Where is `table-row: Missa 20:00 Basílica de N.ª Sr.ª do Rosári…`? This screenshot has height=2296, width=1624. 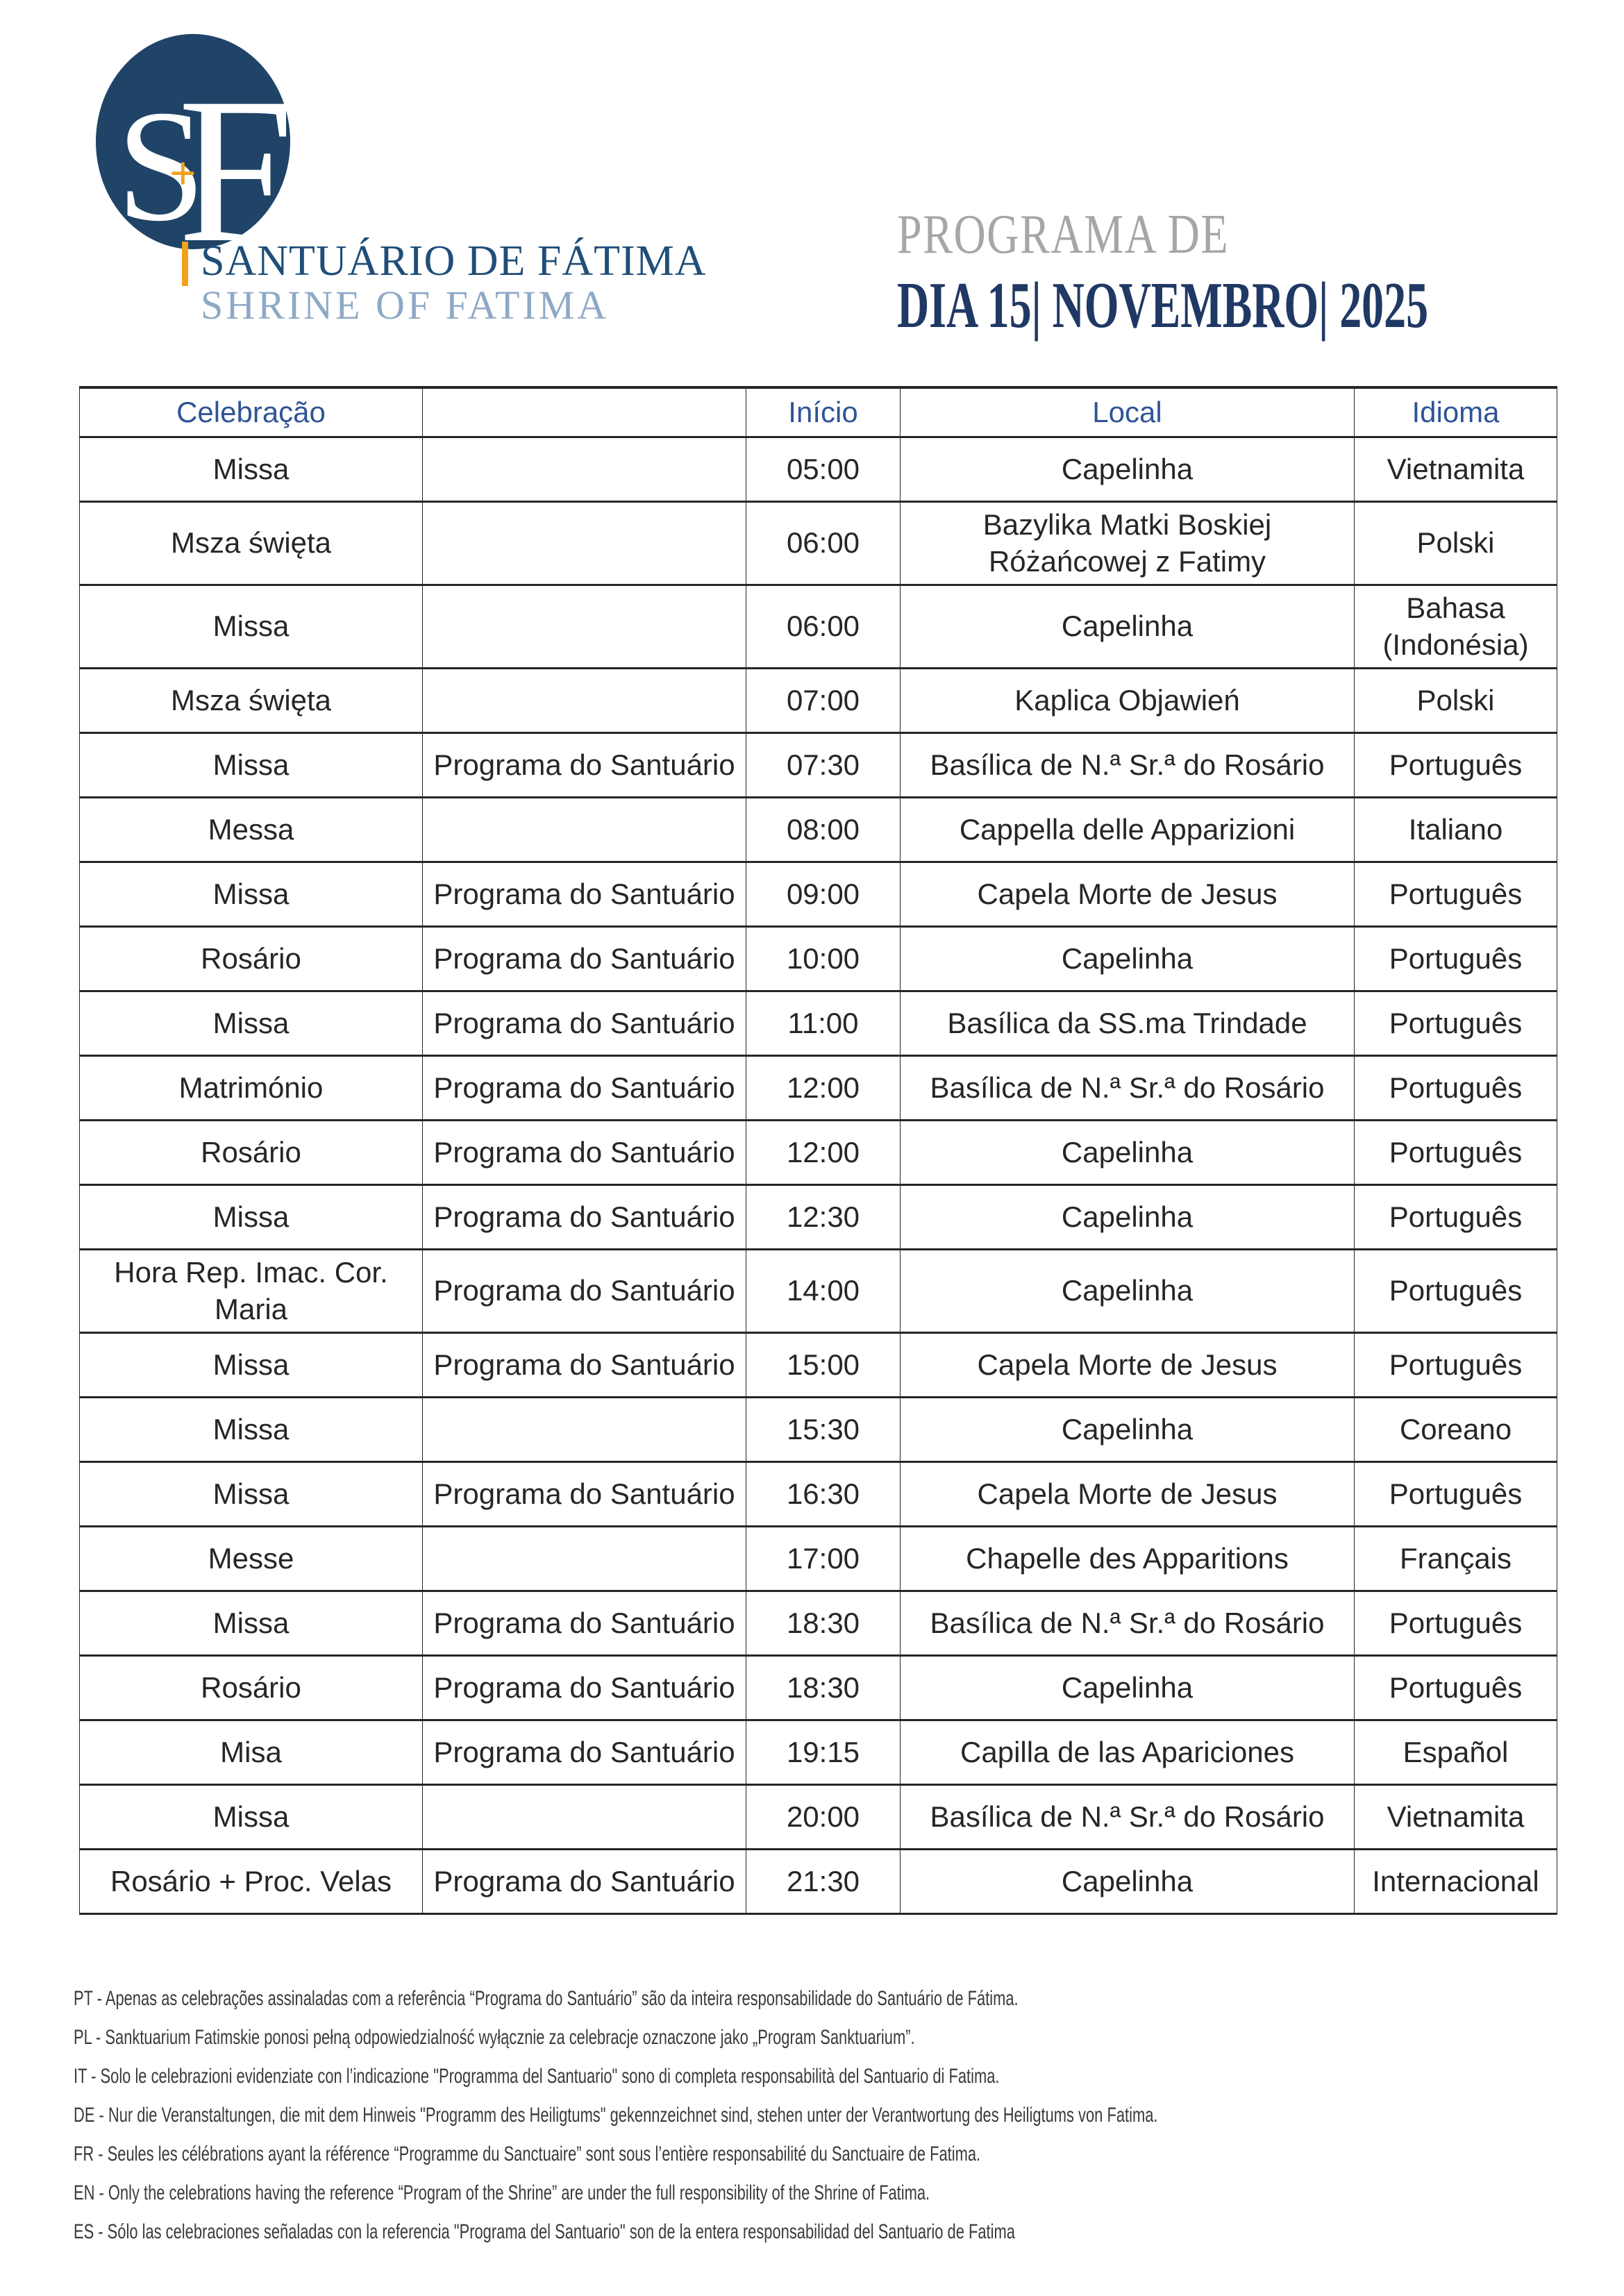 table-row: Missa 20:00 Basílica de N.ª Sr.ª do Rosári… is located at coordinates (818, 1817).